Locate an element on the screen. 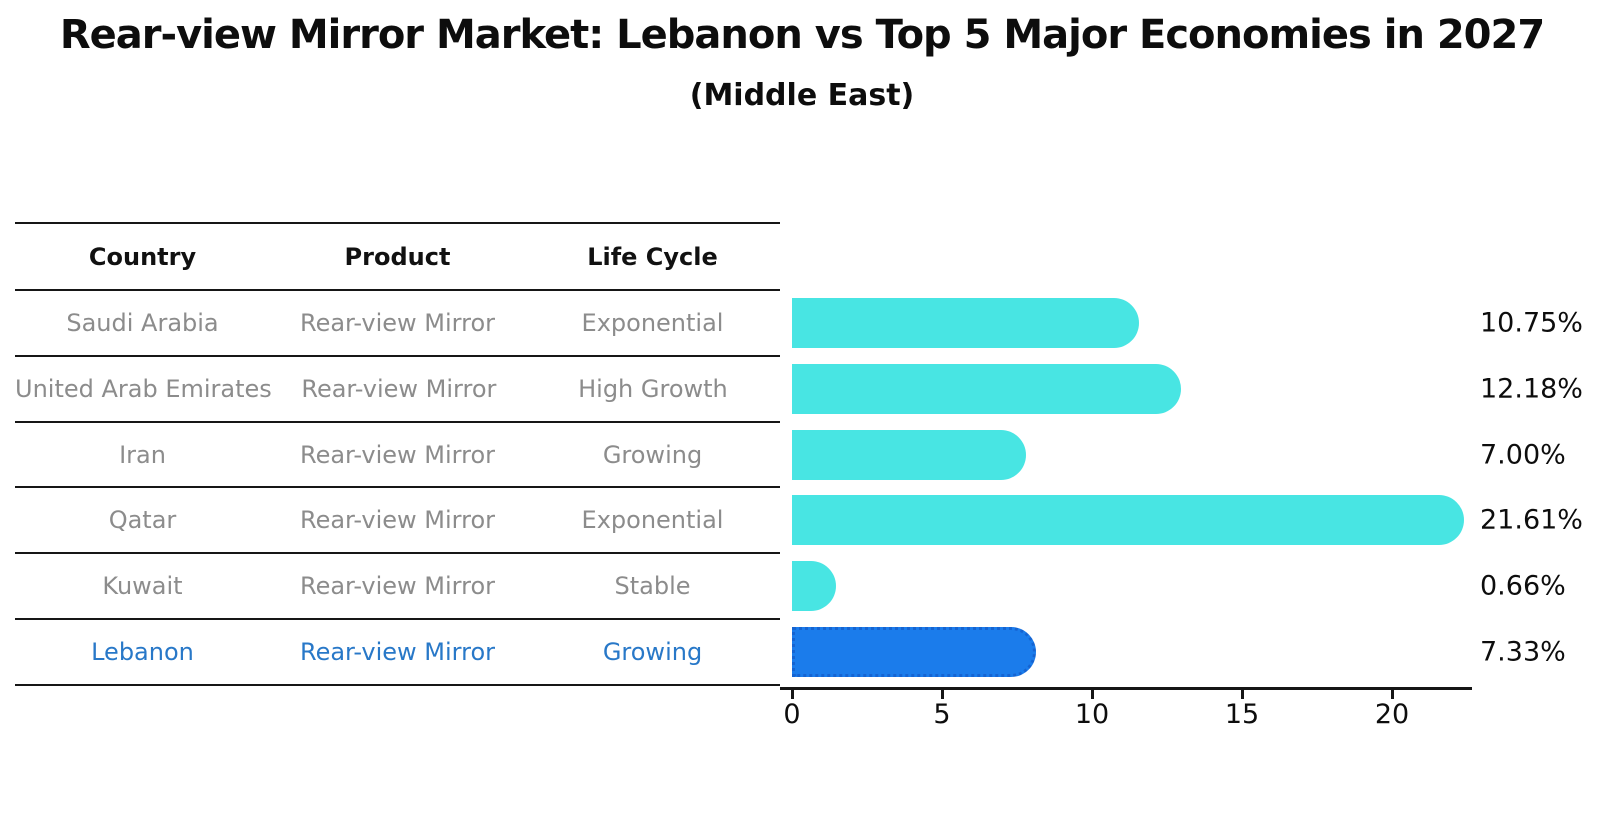 The height and width of the screenshot is (823, 1604). table-cell-country: United Arab Emirates is located at coordinates (143, 388).